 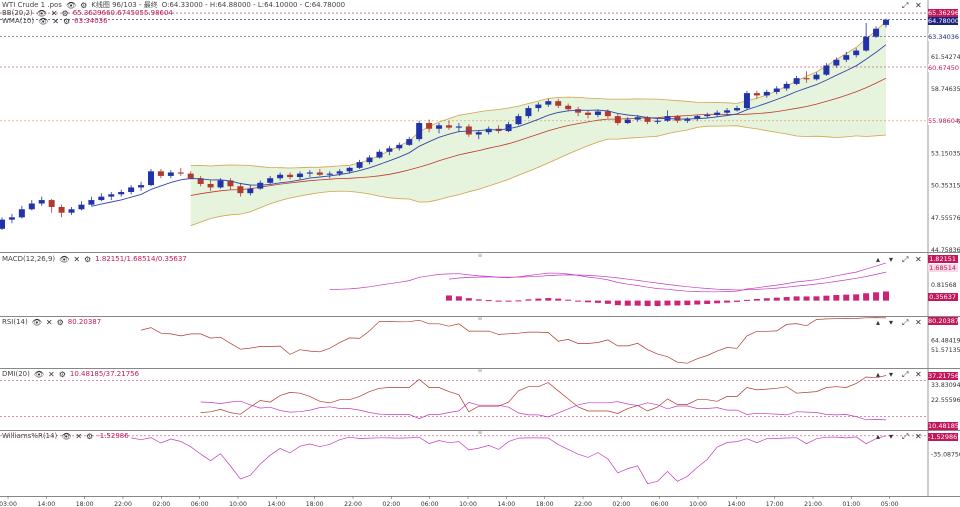 What do you see at coordinates (91, 21) in the screenshot?
I see `wma-value: 63.34036` at bounding box center [91, 21].